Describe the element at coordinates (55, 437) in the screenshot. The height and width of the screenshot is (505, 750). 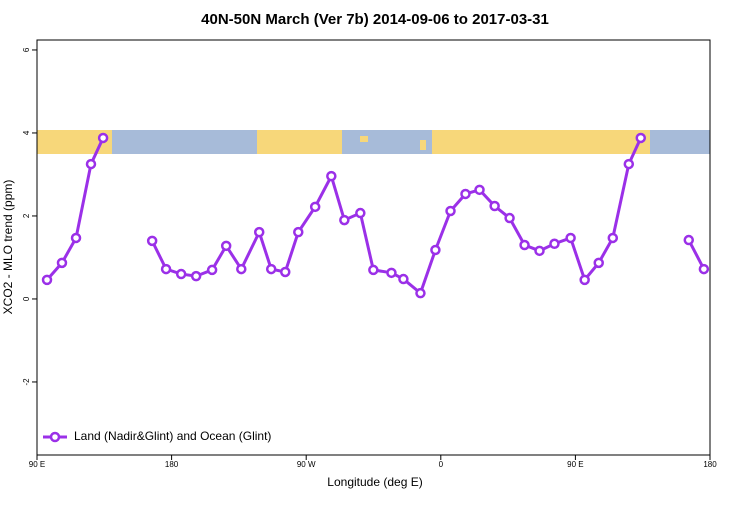
I see `legend-marker` at that location.